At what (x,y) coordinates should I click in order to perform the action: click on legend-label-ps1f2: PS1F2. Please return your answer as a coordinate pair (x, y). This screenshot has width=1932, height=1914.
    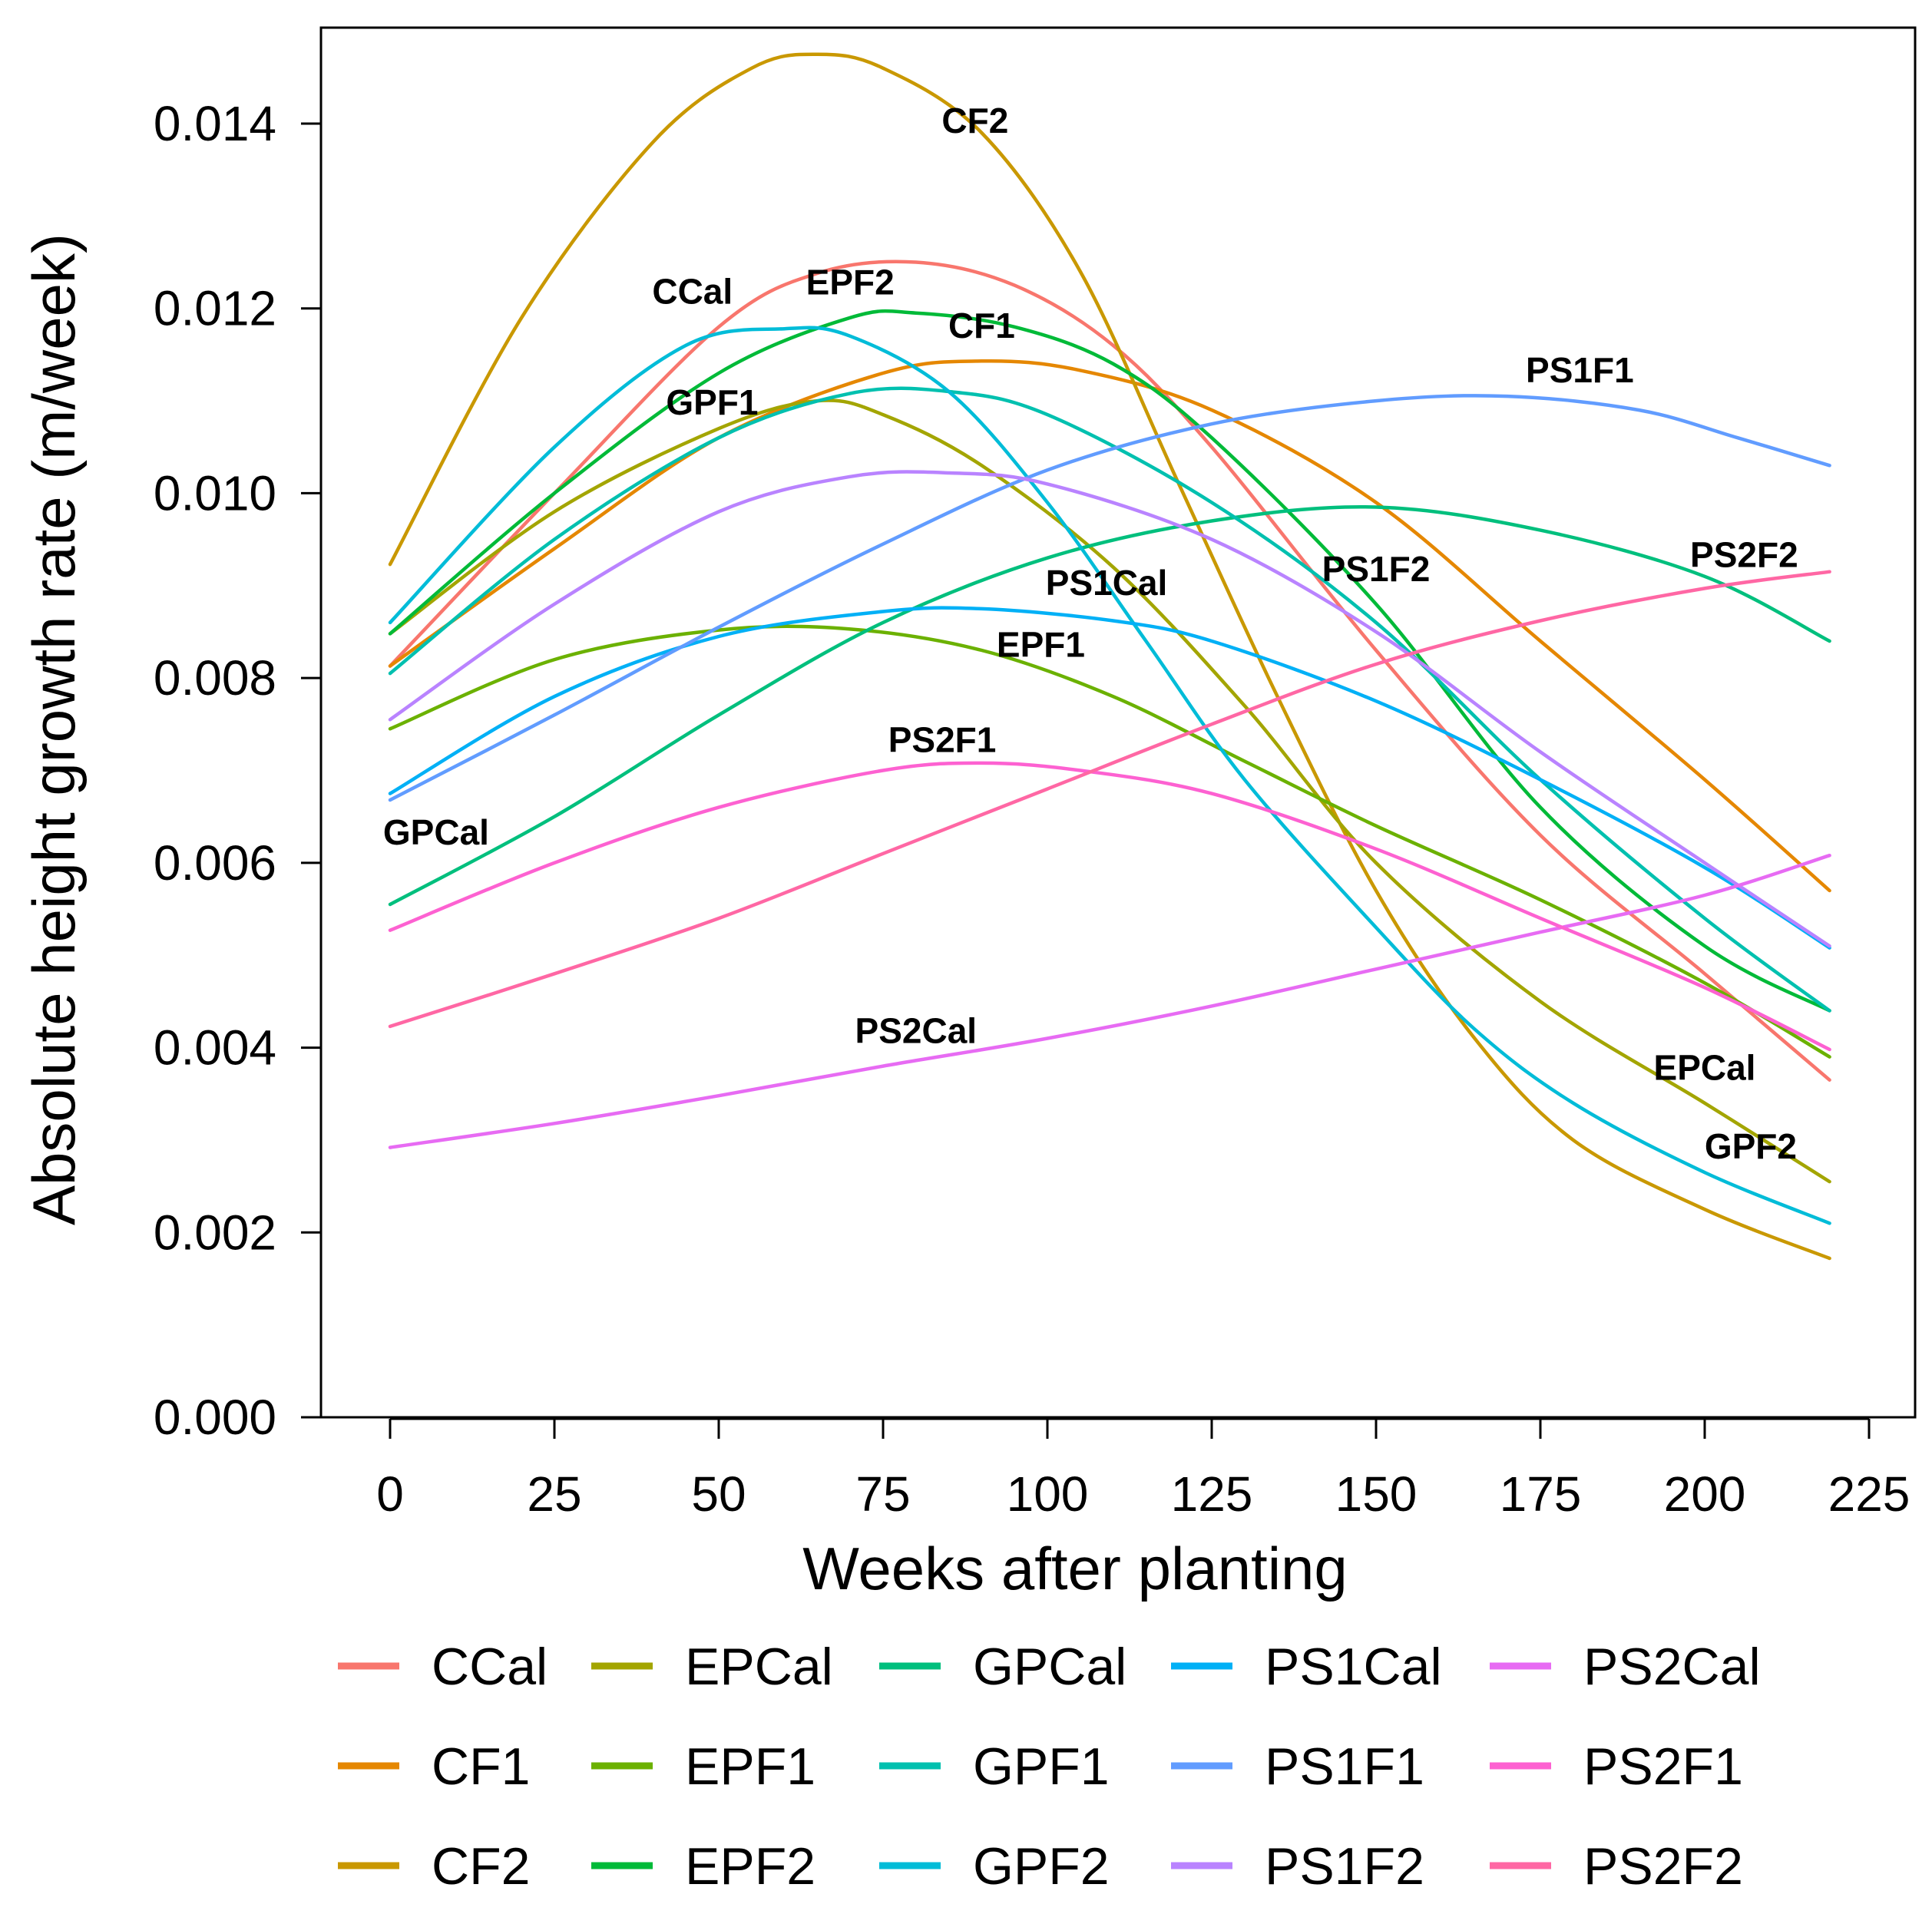
    Looking at the image, I should click on (1344, 1866).